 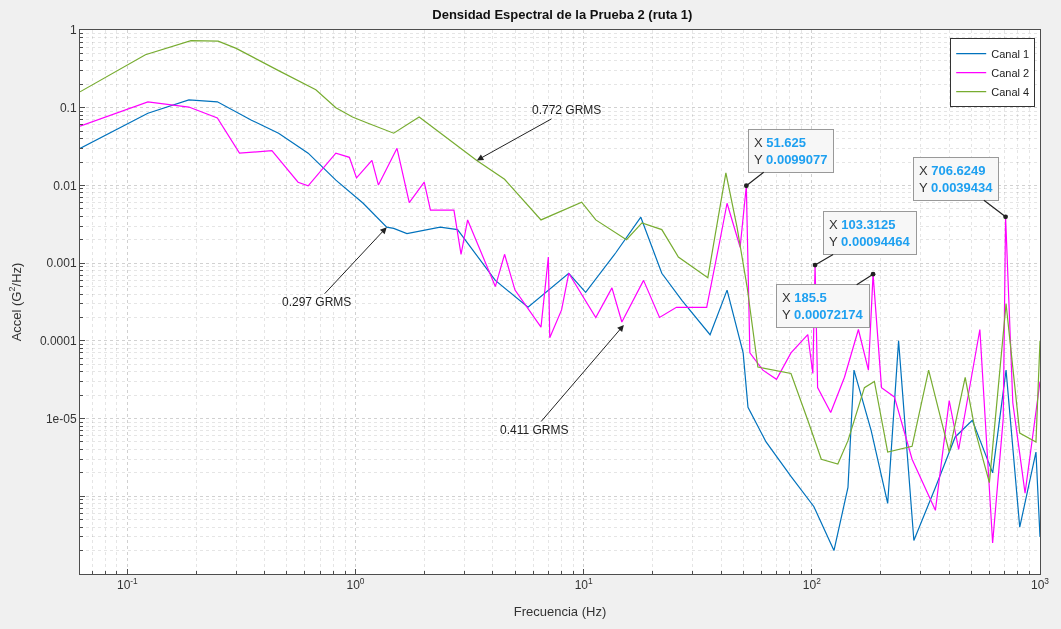 What do you see at coordinates (812, 584) in the screenshot?
I see `x-tick-label: 10$^{2}$` at bounding box center [812, 584].